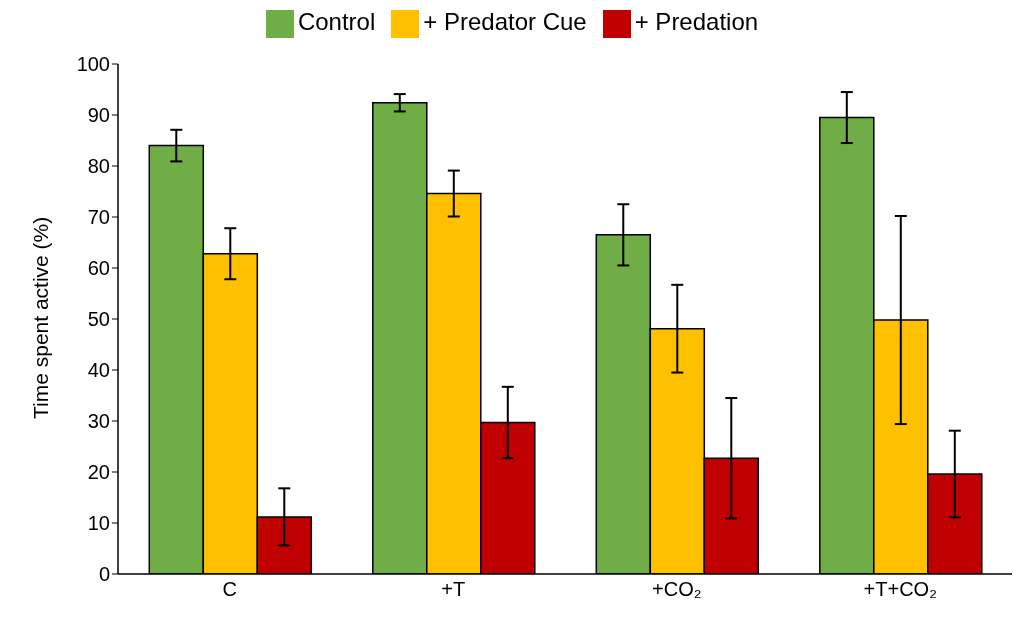 The height and width of the screenshot is (635, 1030). Describe the element at coordinates (900, 589) in the screenshot. I see `x-tick-label: +T+CO₂` at that location.